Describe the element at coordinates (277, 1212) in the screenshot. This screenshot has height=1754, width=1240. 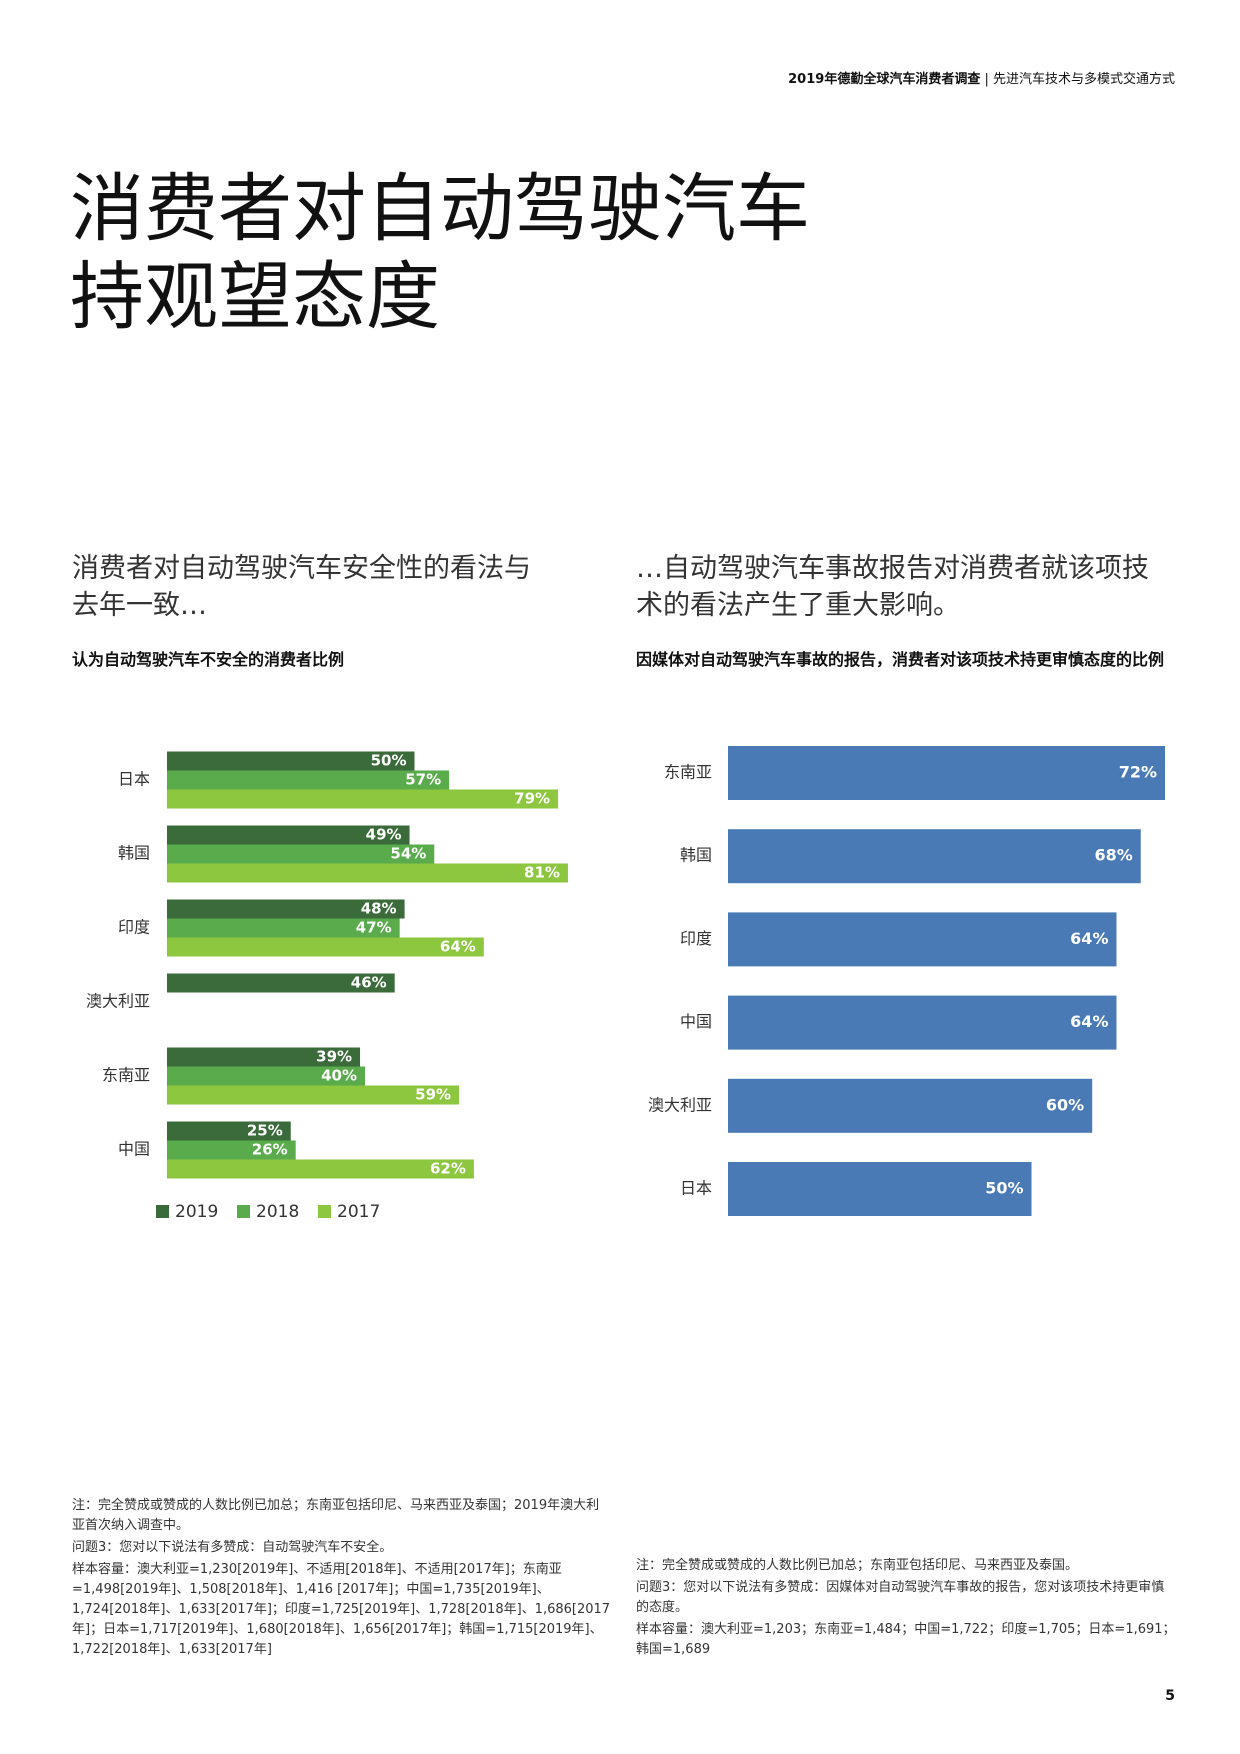
I see `legend-label: 2018` at that location.